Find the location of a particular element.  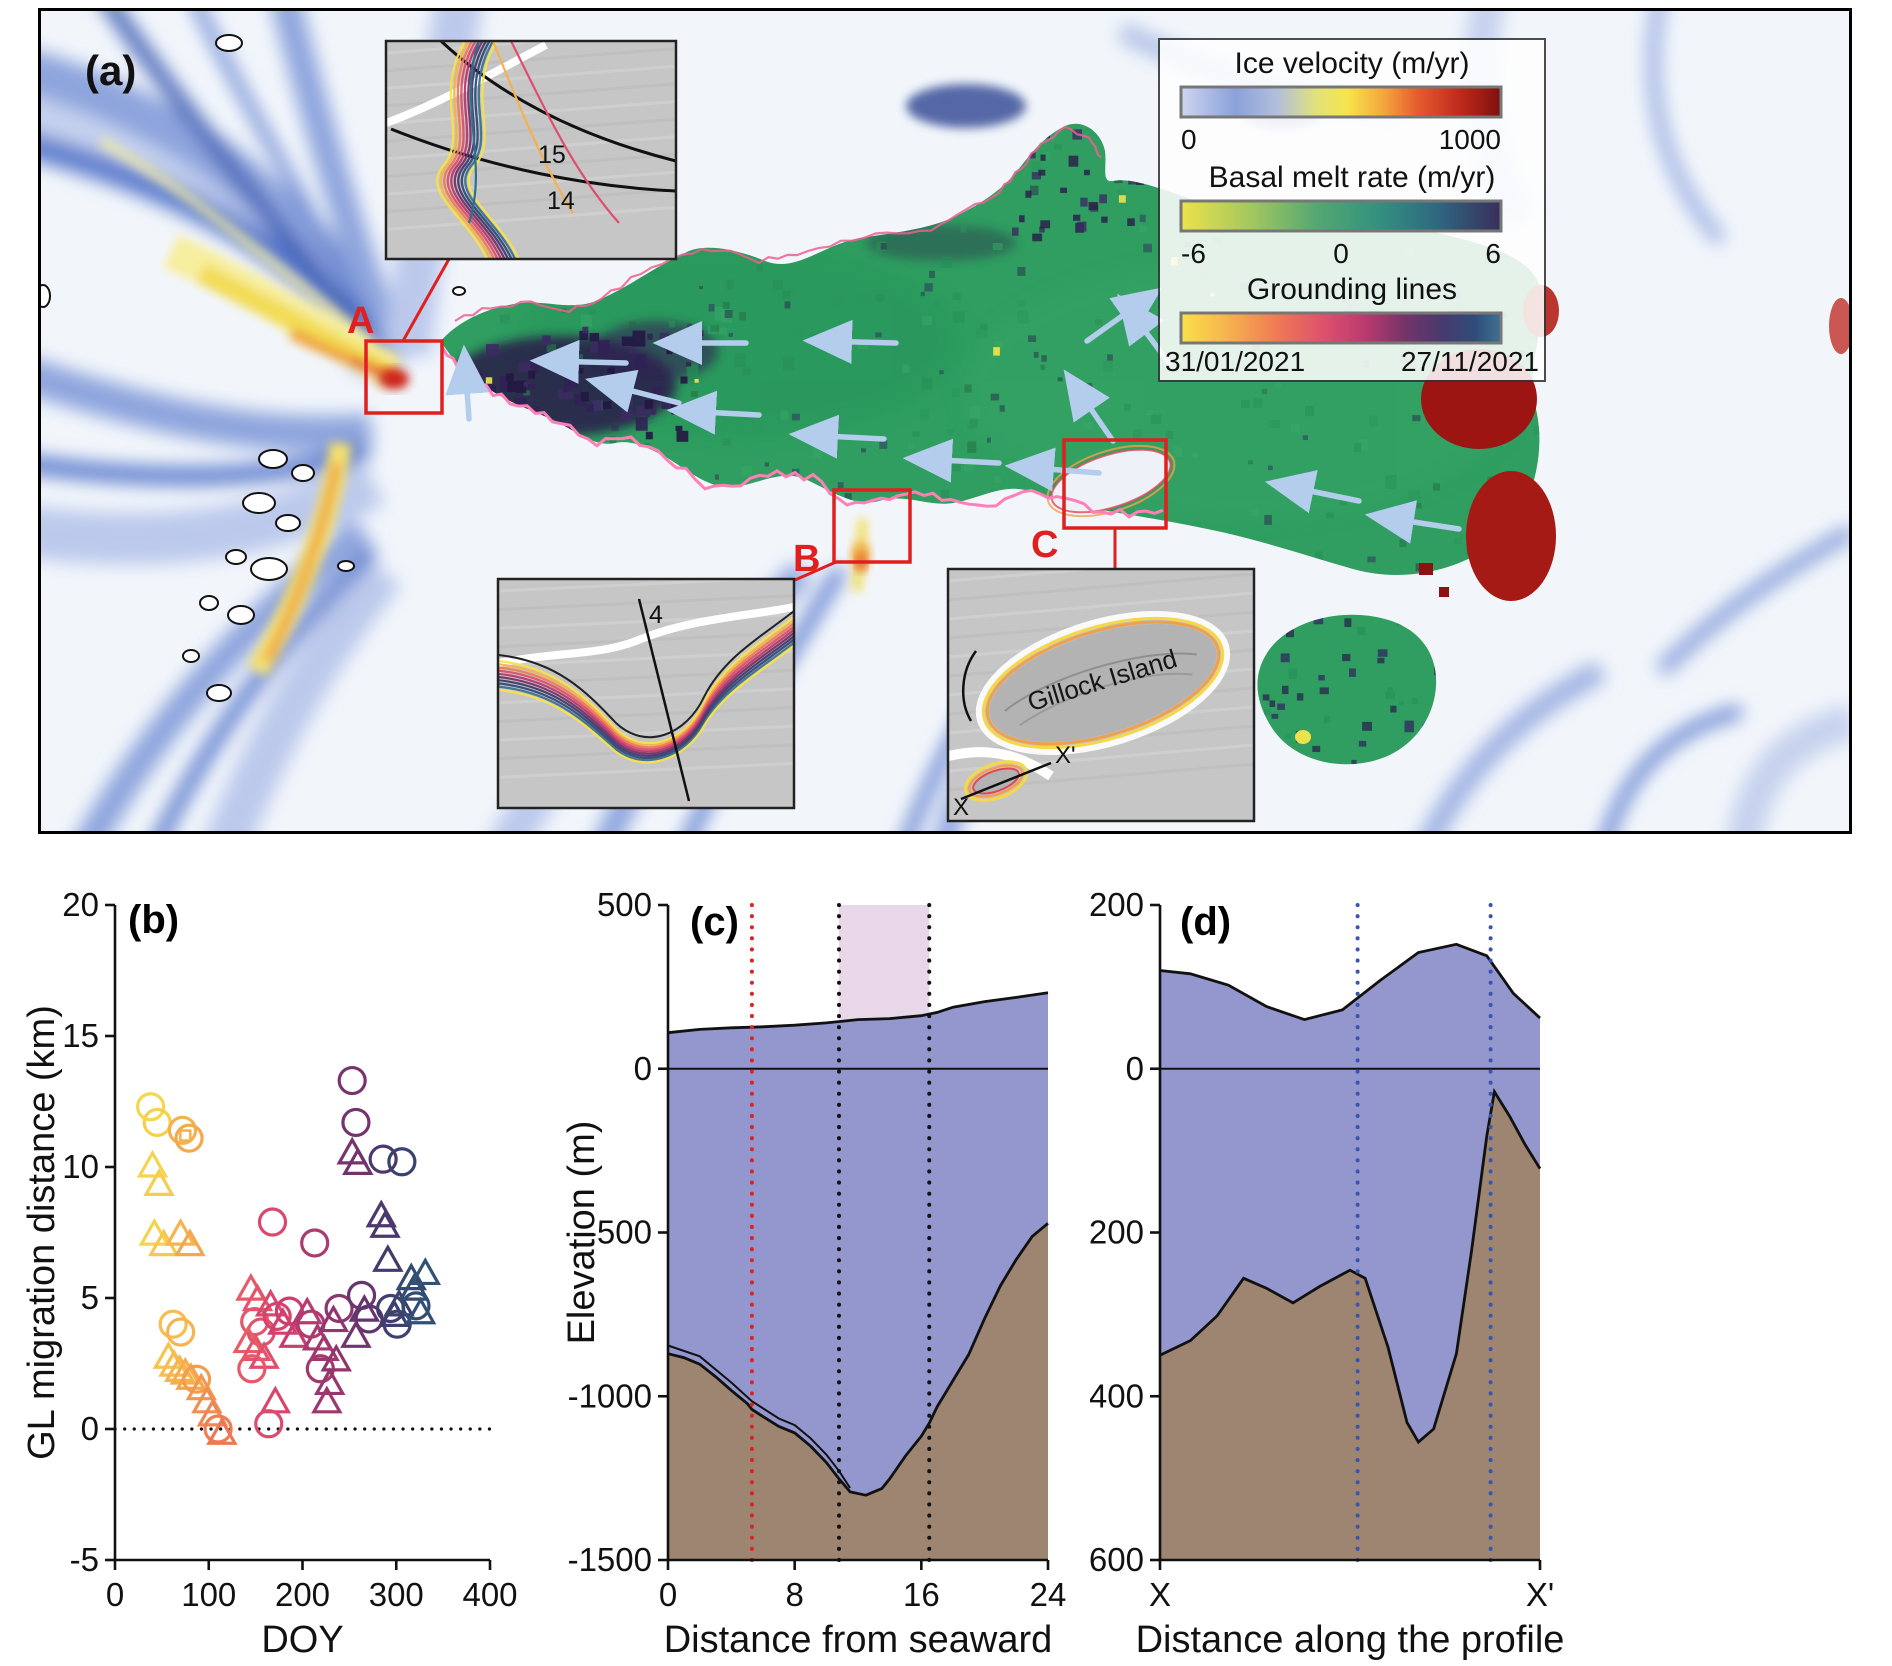

lakes is located at coordinates (253, 368).